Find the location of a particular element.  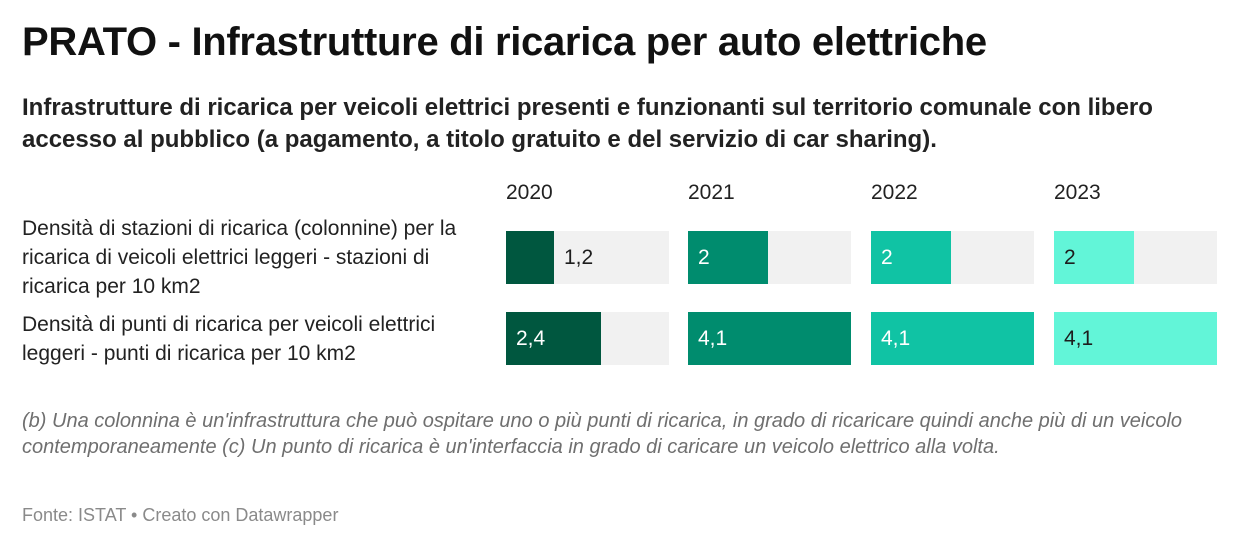

bar-value-label: 2,4 is located at coordinates (531, 338).